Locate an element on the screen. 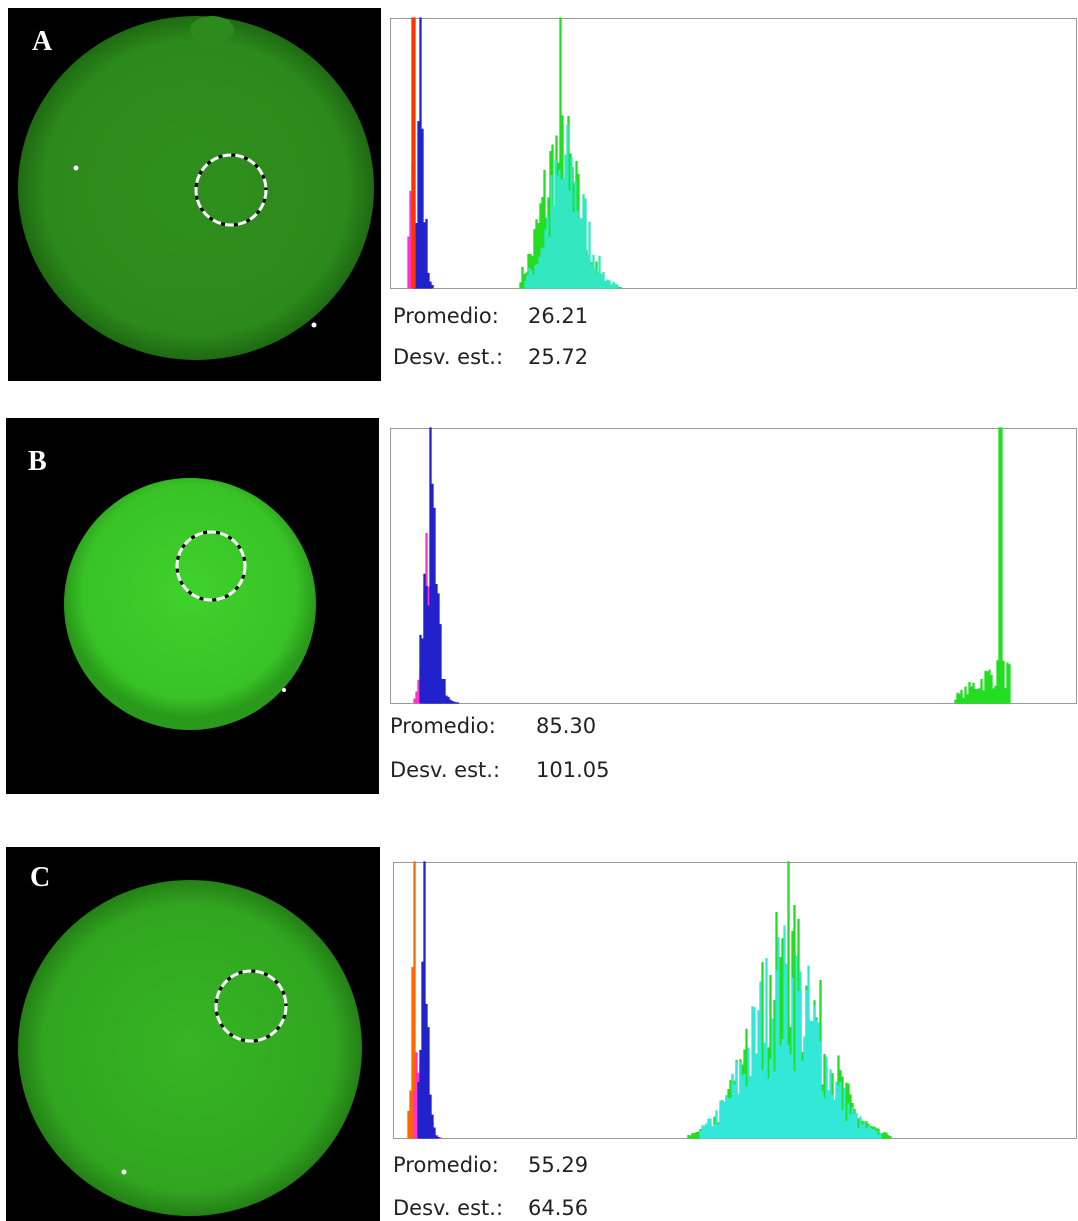 This screenshot has height=1221, width=1078. micrograph: B is located at coordinates (192, 606).